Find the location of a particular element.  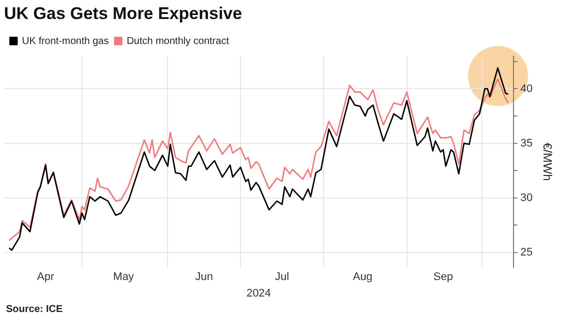

x-tick-label: Jul is located at coordinates (282, 277).